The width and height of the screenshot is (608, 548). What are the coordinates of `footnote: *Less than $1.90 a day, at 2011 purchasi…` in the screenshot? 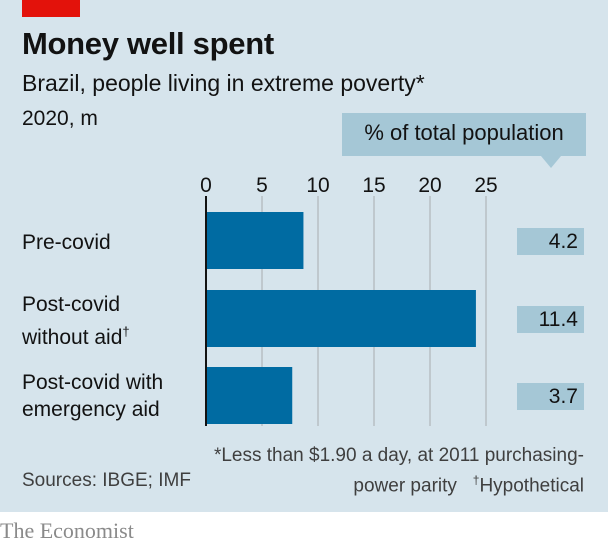 It's located at (399, 470).